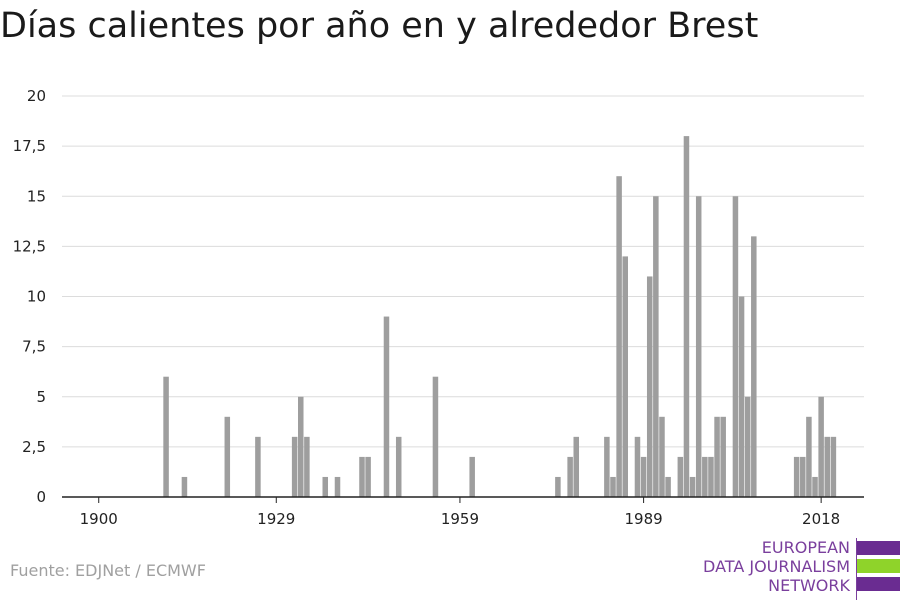 This screenshot has width=900, height=600. Describe the element at coordinates (36, 96) in the screenshot. I see `y-tick-label: 20` at that location.